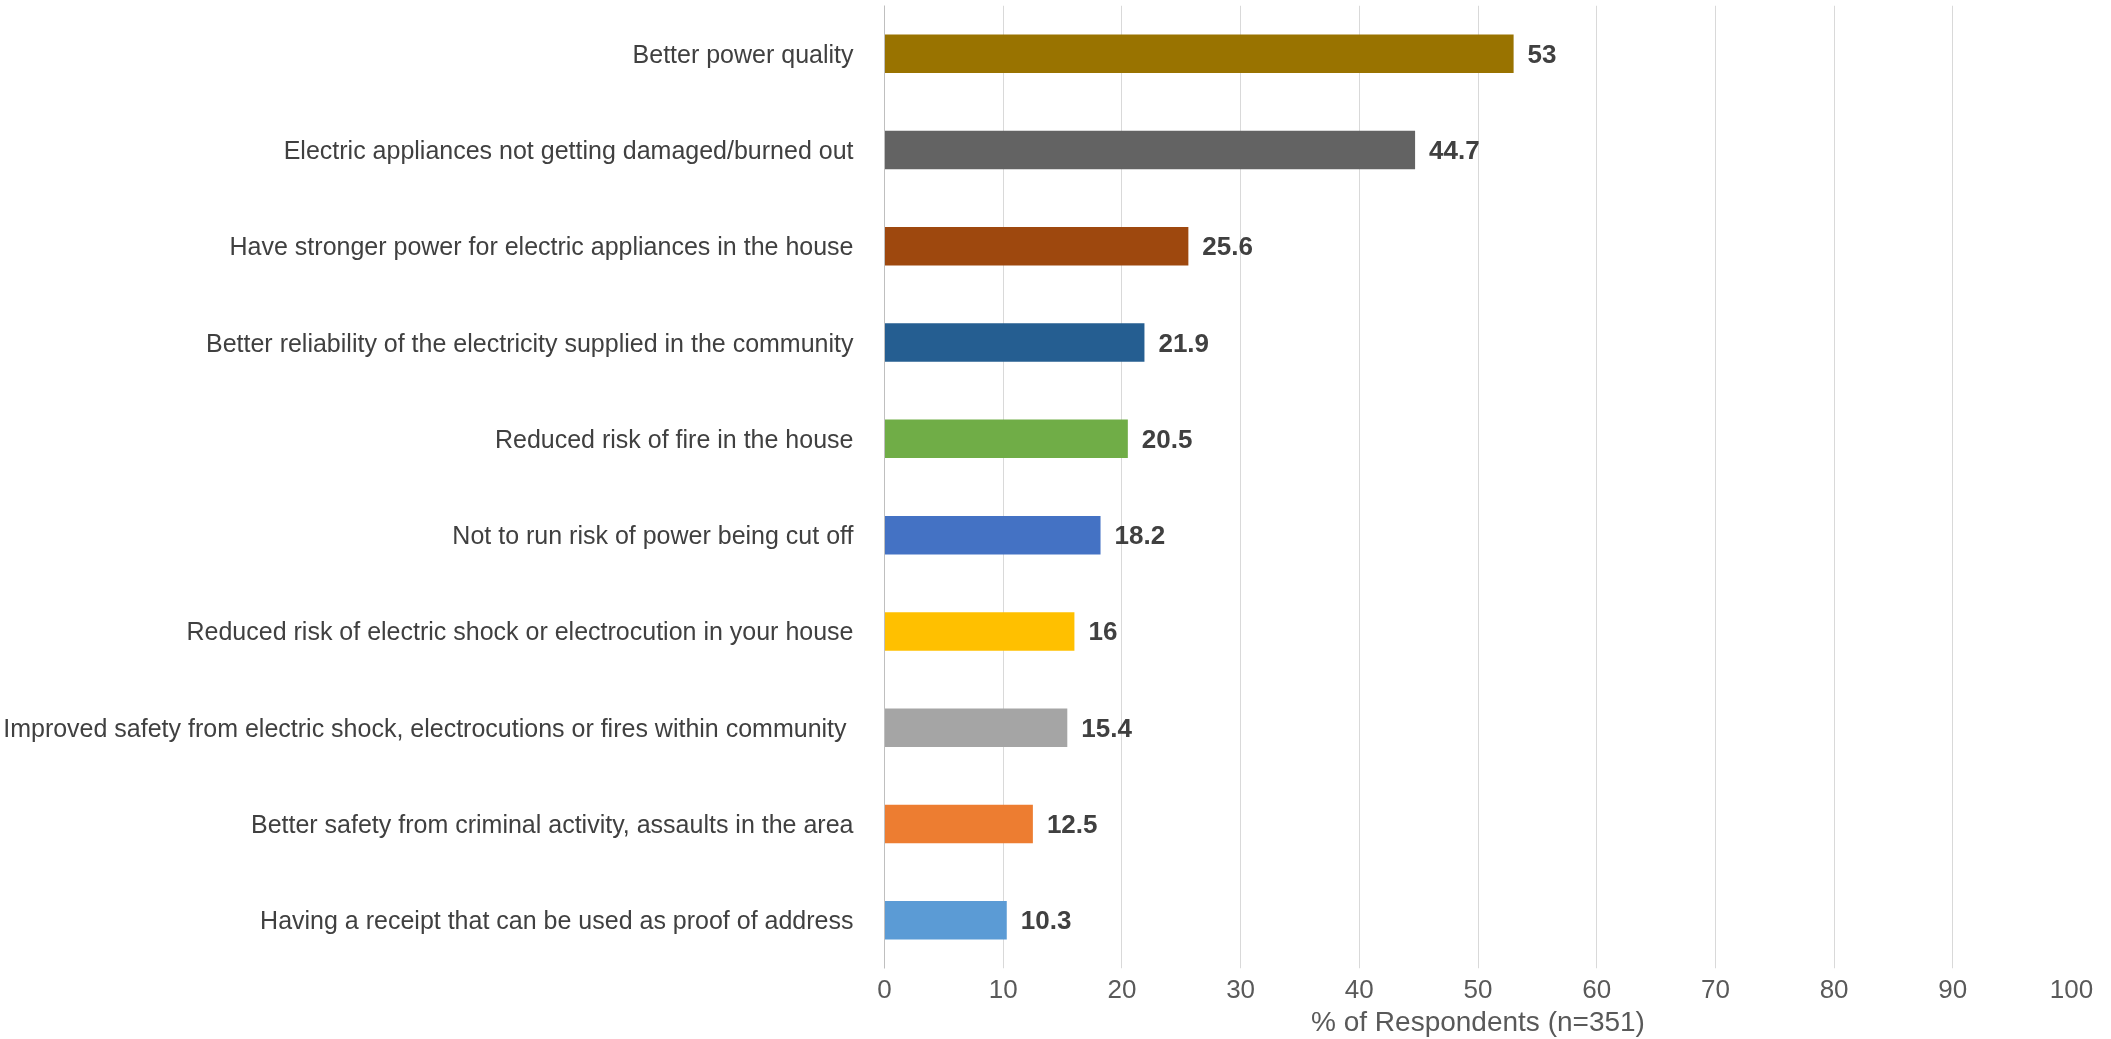  I want to click on data-label: 53, so click(1542, 53).